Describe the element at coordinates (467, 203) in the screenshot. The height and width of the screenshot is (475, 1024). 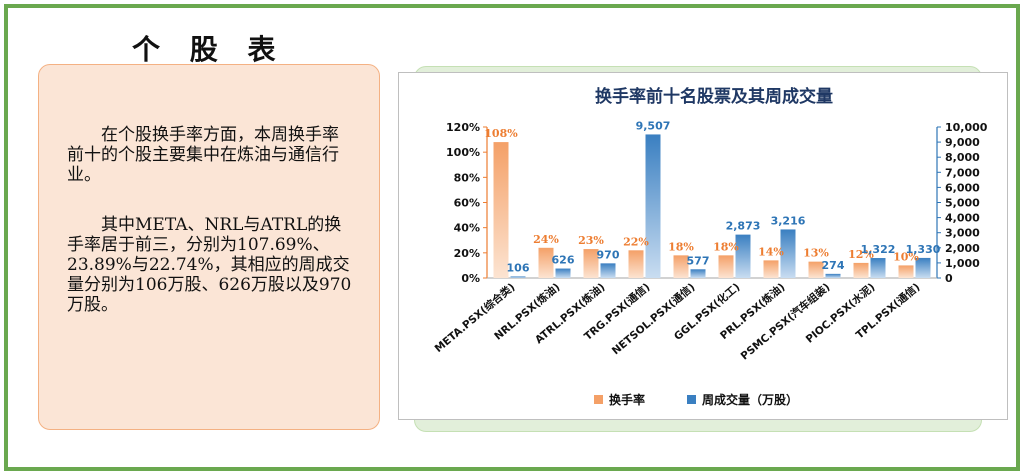
I see `left-axis-tick-label: 60%` at that location.